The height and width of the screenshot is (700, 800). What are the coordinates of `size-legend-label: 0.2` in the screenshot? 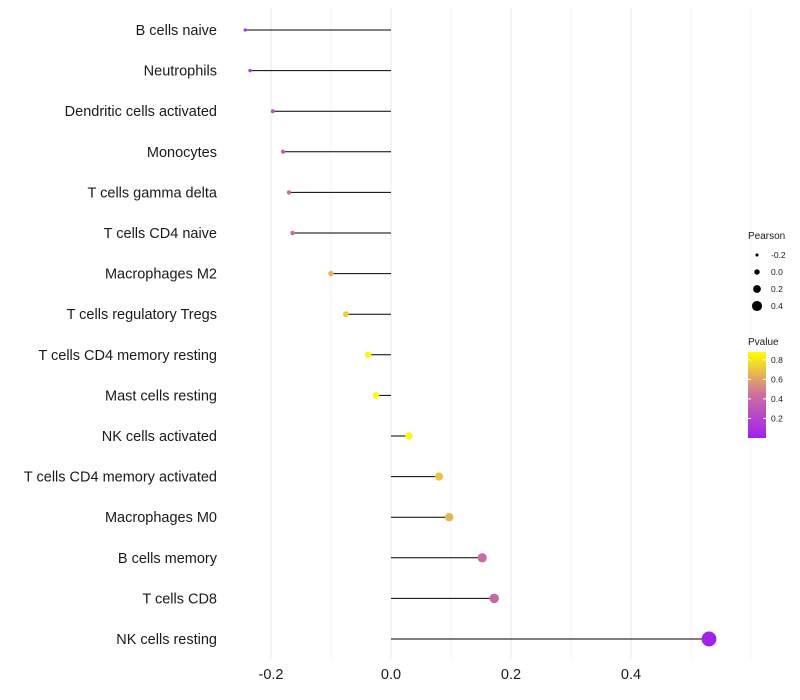 It's located at (777, 289).